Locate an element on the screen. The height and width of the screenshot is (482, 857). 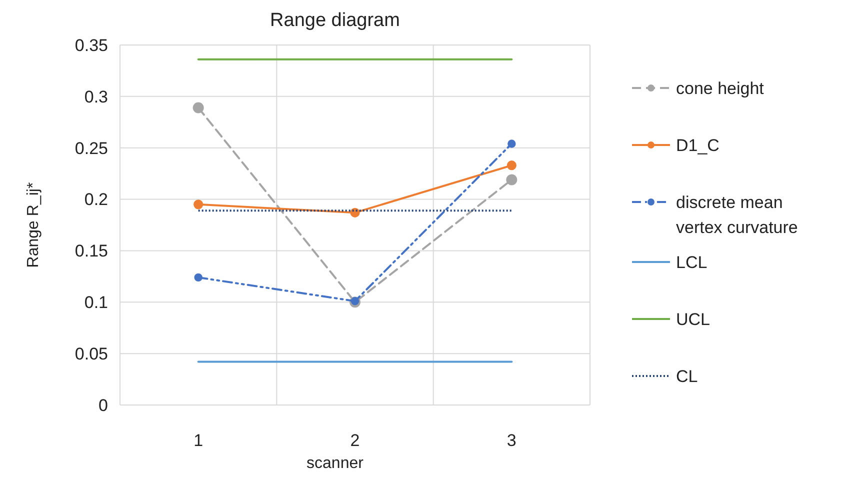
x-axis-title: scanner is located at coordinates (335, 463).